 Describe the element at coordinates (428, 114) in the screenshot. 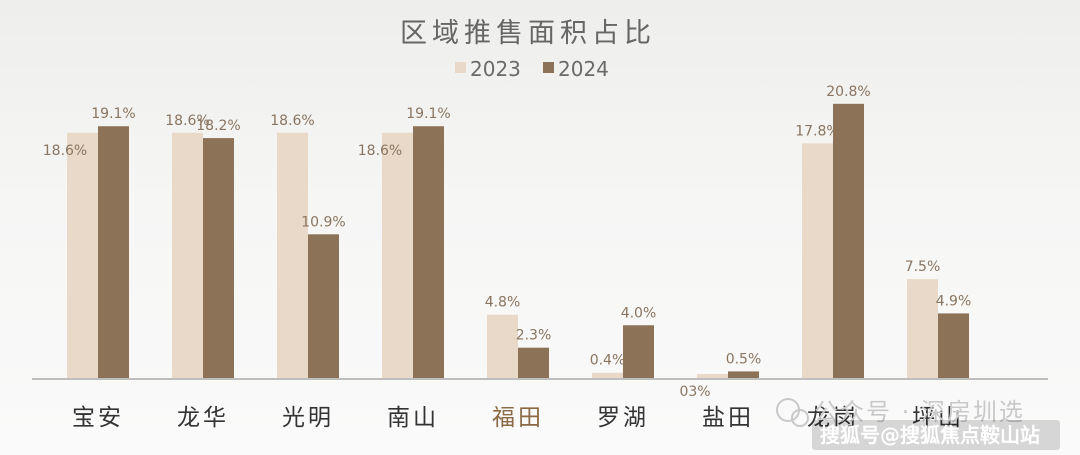

I see `value-label-2024-4: 19.1%` at that location.